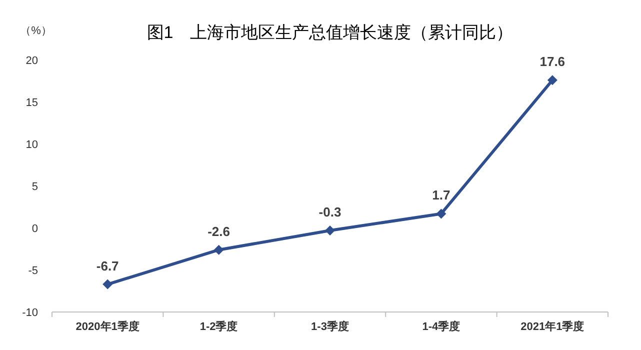  What do you see at coordinates (441, 327) in the screenshot?
I see `xtick: 1-4季度` at bounding box center [441, 327].